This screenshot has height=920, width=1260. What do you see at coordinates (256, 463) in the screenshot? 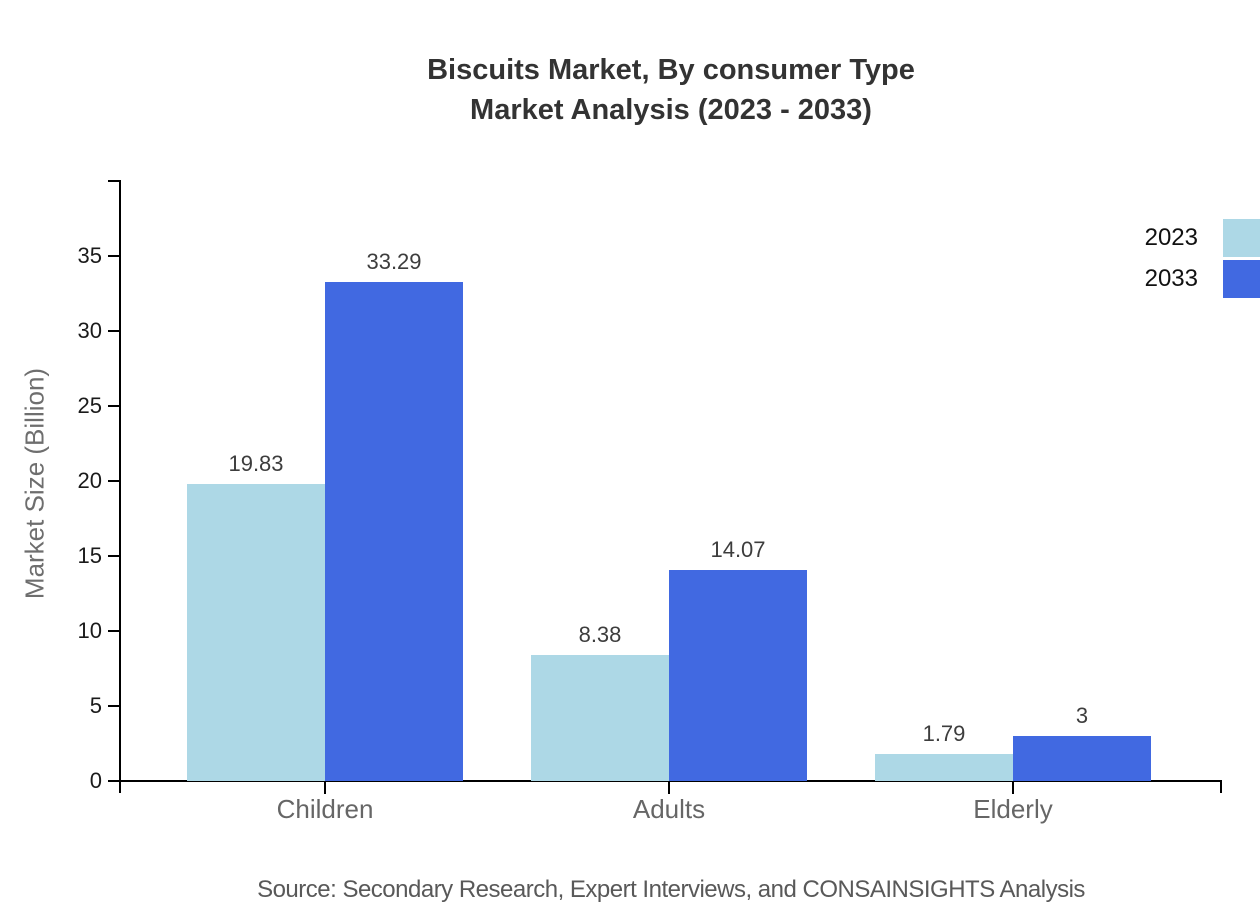
I see `value-label-2023-children: 19.83` at bounding box center [256, 463].